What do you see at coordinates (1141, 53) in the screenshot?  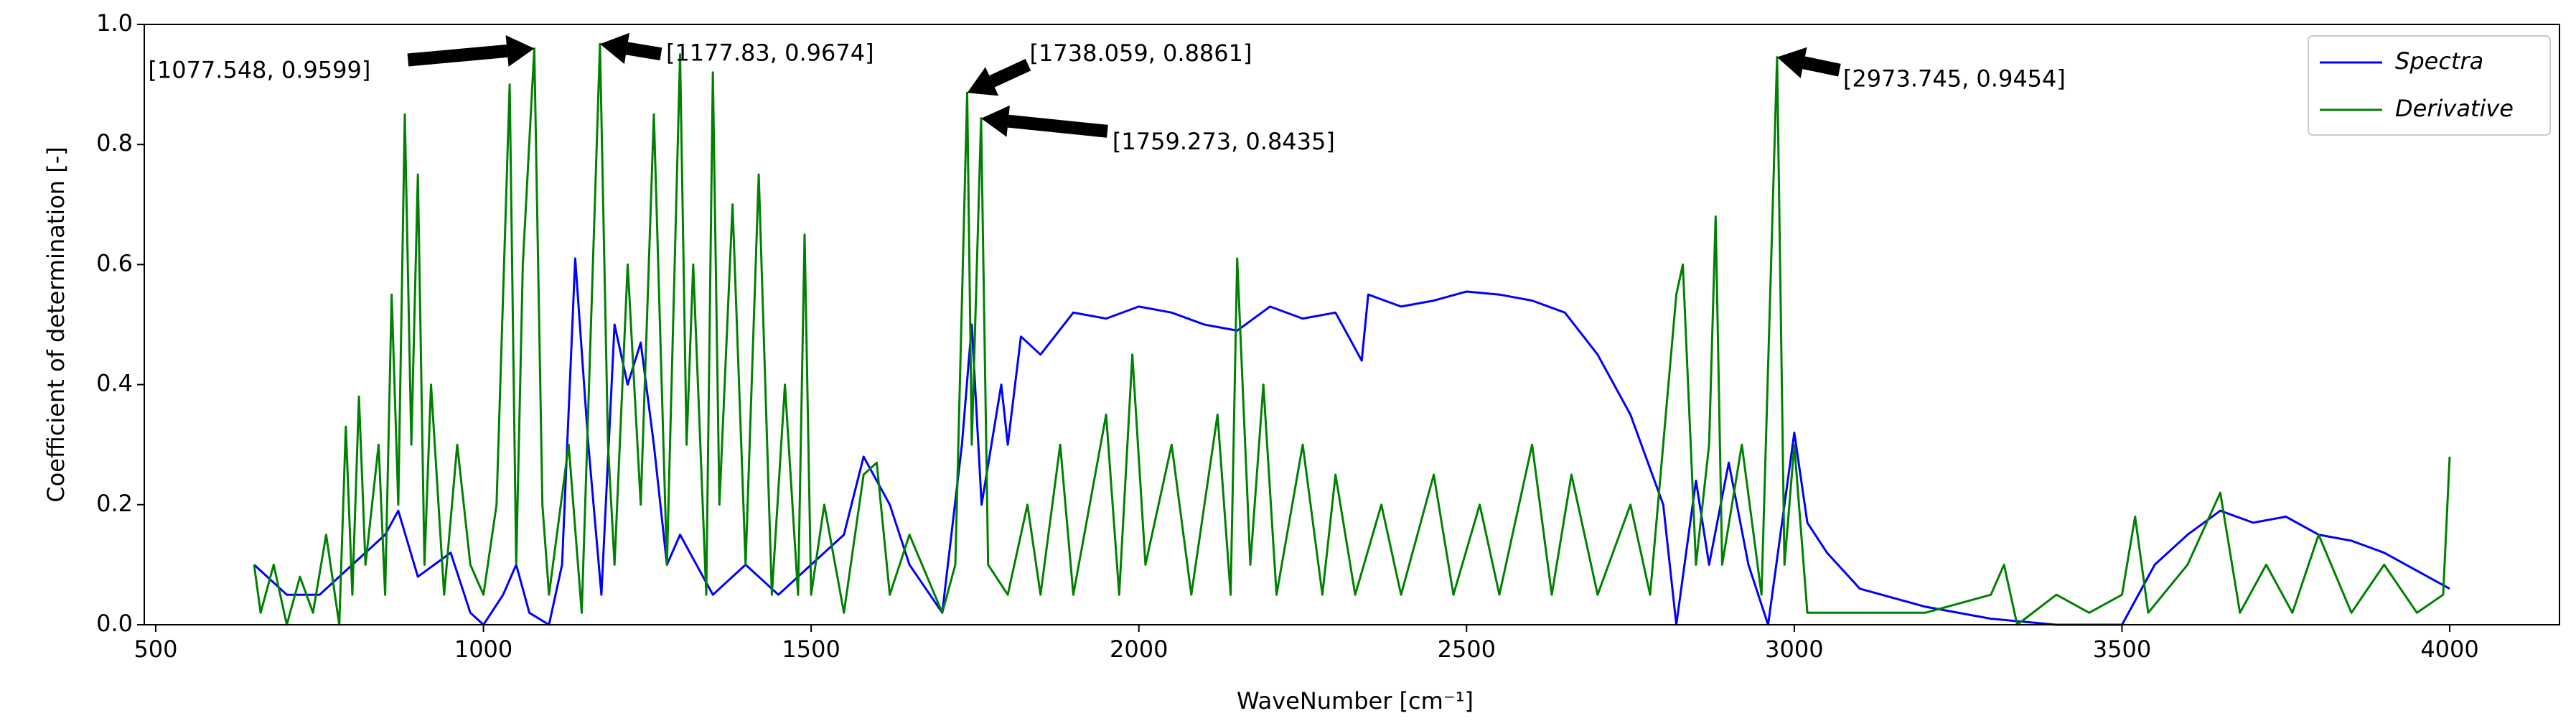 I see `annotation-text: [1738.059, 0.8861]` at bounding box center [1141, 53].